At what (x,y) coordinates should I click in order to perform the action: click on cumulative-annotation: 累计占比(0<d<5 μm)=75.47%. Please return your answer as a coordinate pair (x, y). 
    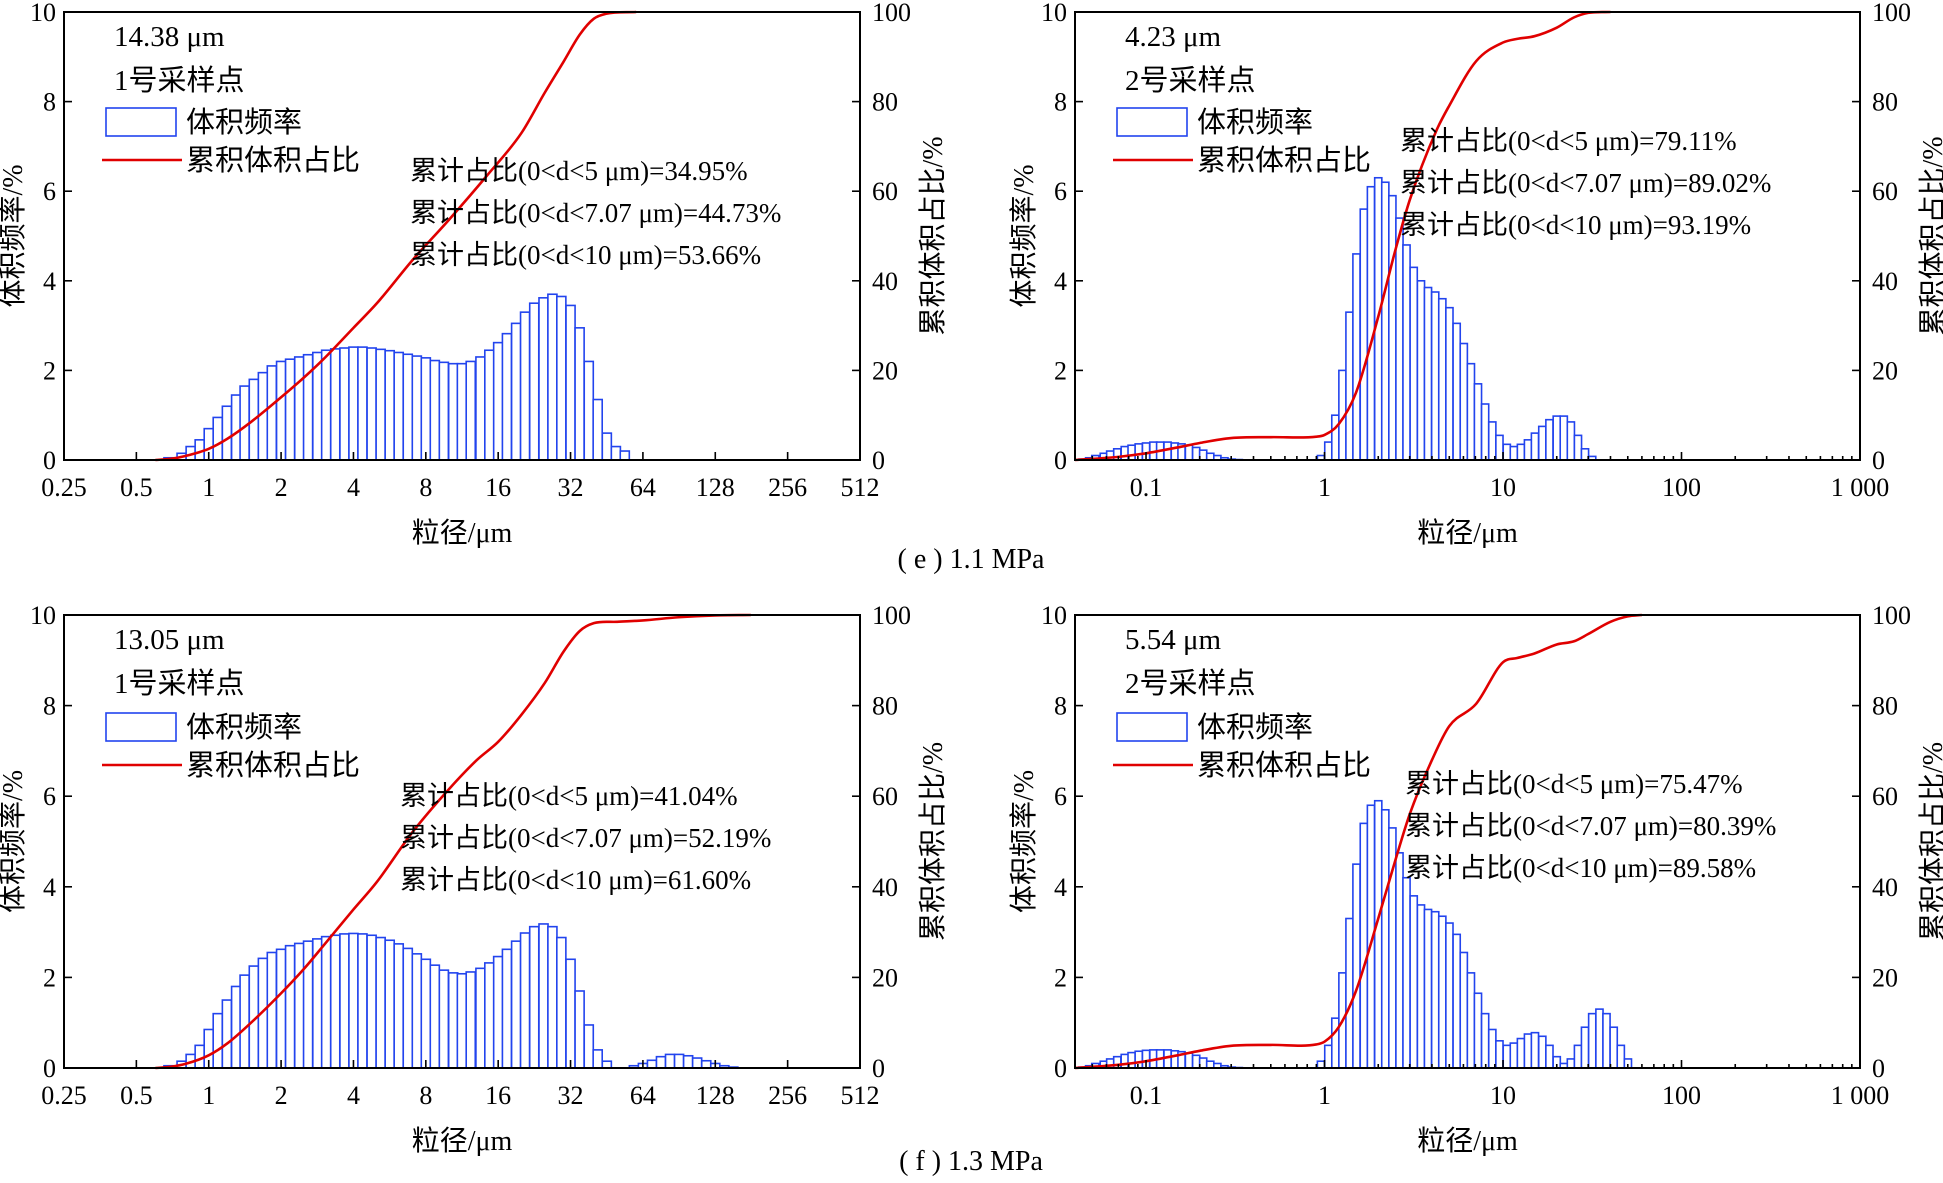
    Looking at the image, I should click on (1574, 784).